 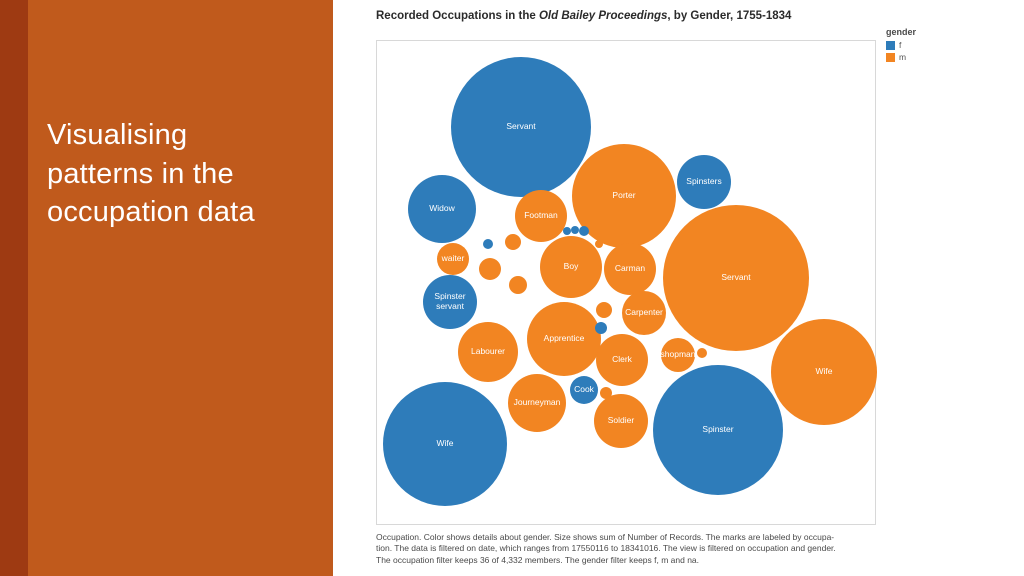 I want to click on legend-label-m: m, so click(x=903, y=57).